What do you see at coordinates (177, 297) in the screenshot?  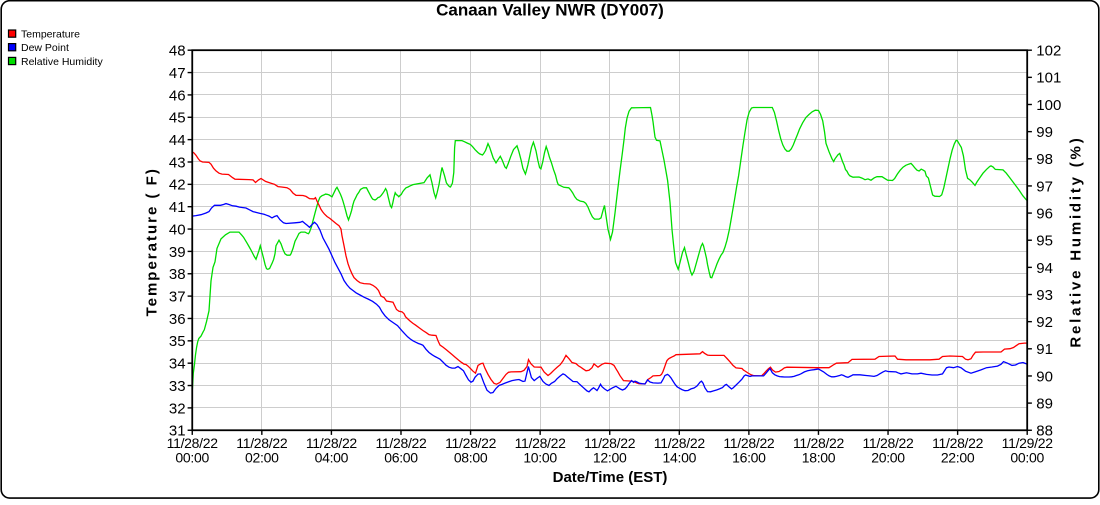 I see `svg-text: 37` at bounding box center [177, 297].